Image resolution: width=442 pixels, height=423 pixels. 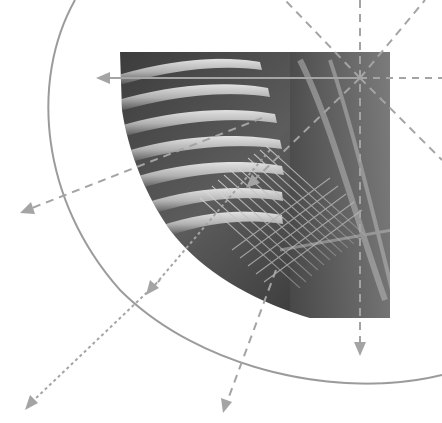 What do you see at coordinates (228, 78) in the screenshot?
I see `arrow-left-solid` at bounding box center [228, 78].